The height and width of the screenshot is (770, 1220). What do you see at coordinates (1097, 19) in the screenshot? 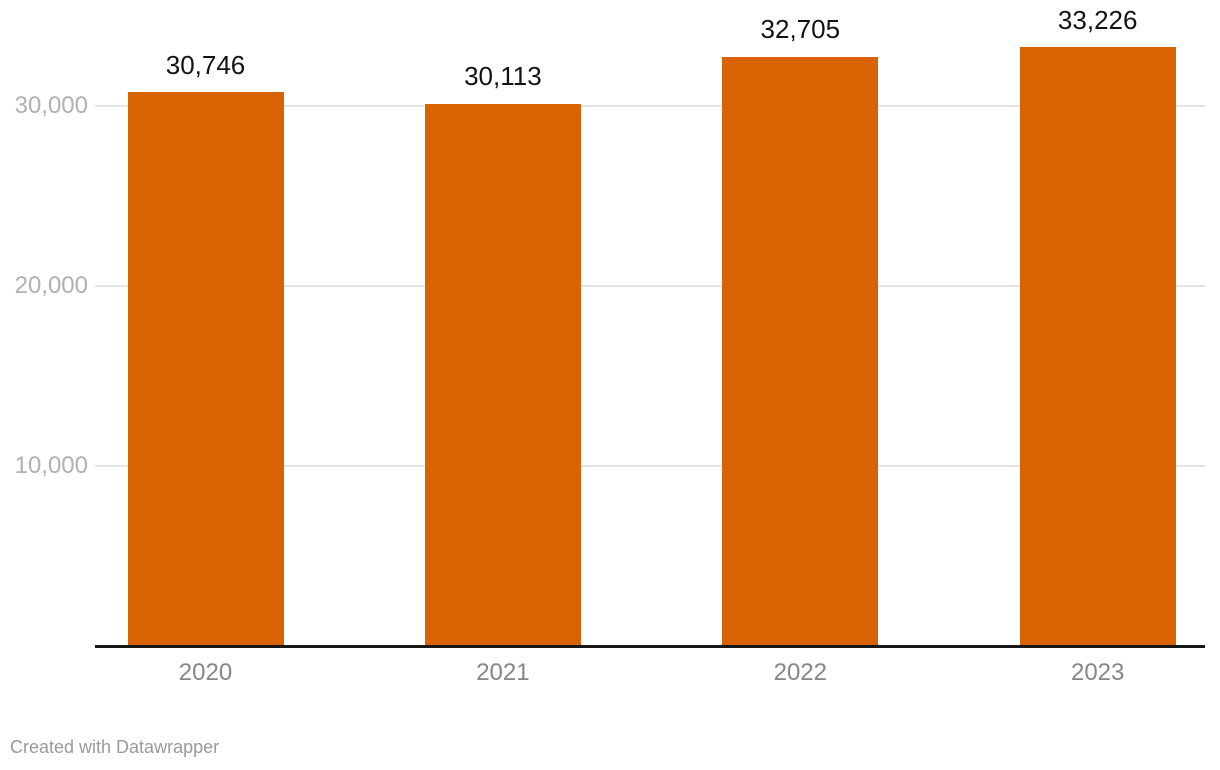
I see `bar-value-label: 33,226` at bounding box center [1097, 19].